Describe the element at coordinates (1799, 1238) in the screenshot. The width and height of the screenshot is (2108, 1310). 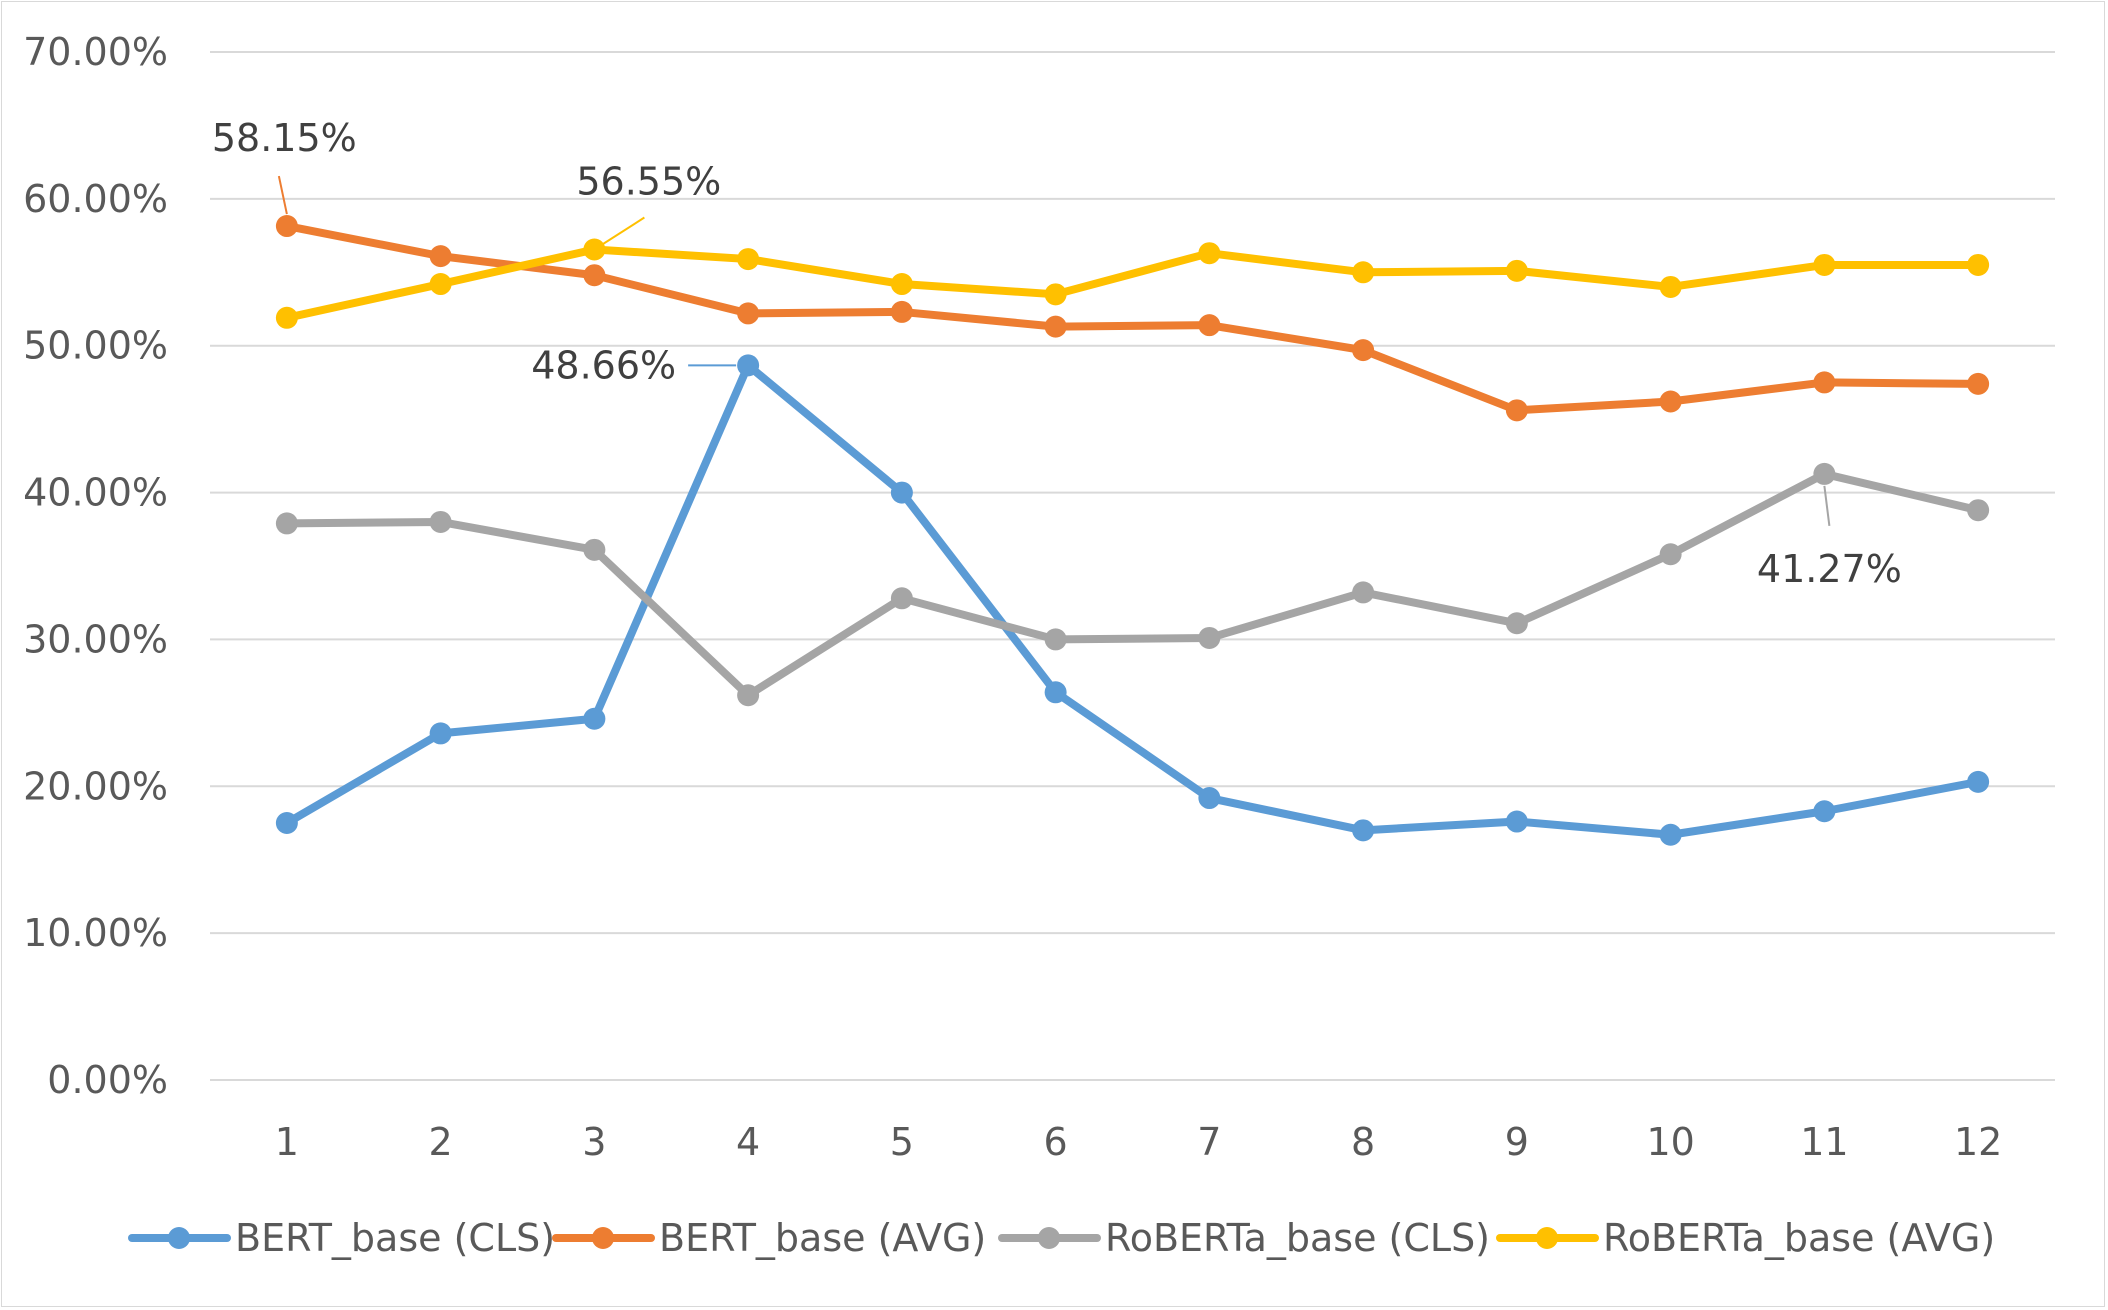
I see `legend-label: RoBERTa_base (AVG)` at that location.